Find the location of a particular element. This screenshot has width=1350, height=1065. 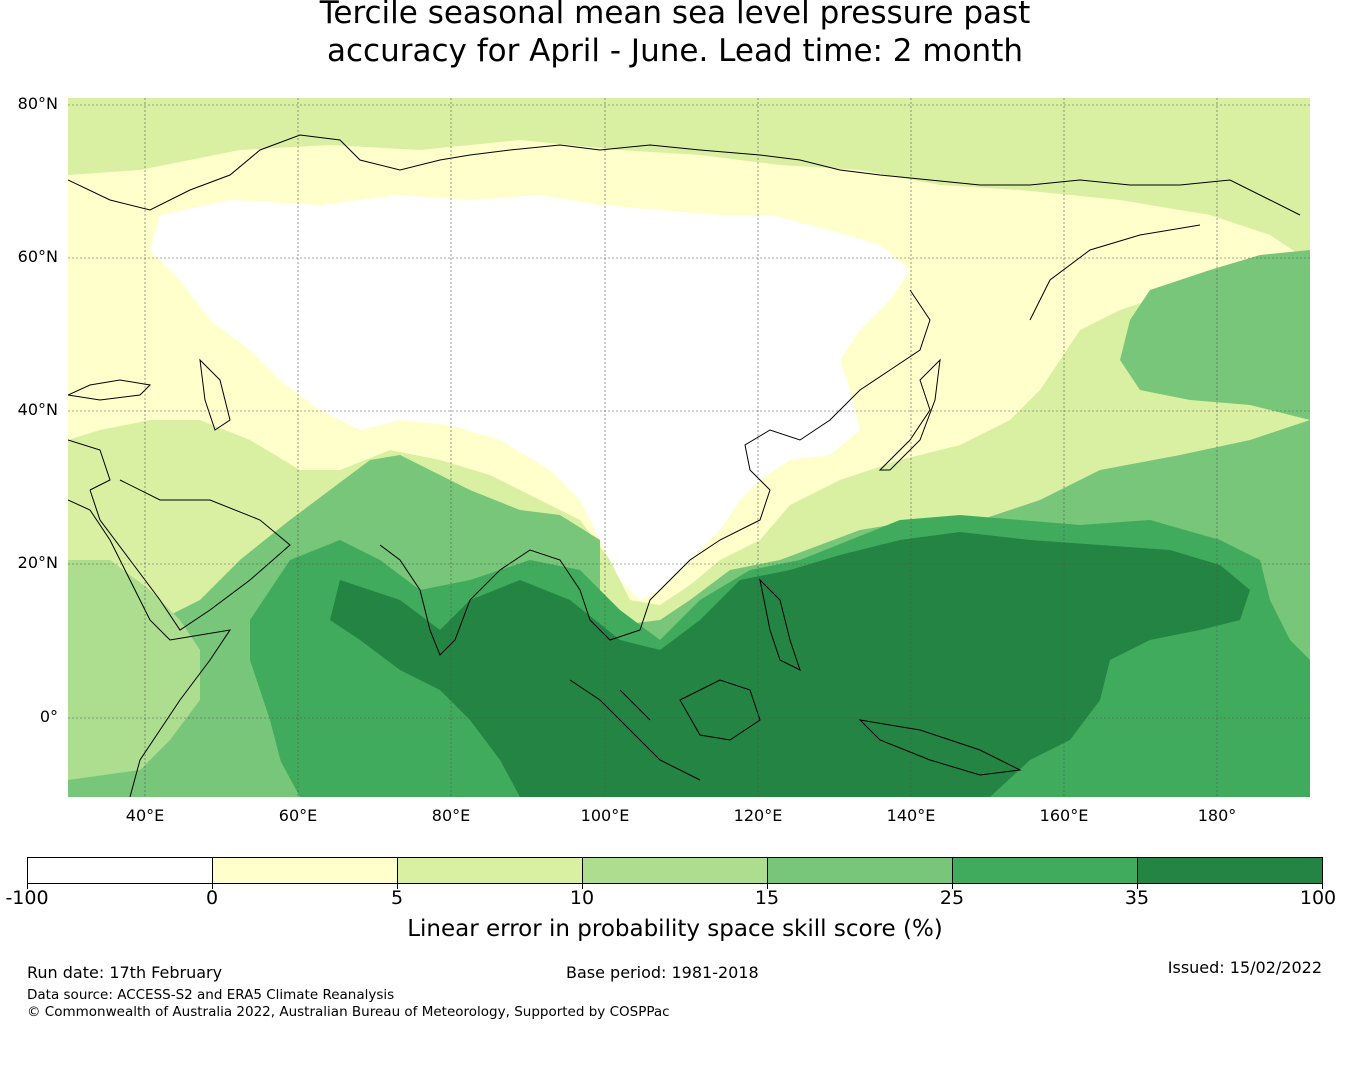

colorbar is located at coordinates (675, 870).